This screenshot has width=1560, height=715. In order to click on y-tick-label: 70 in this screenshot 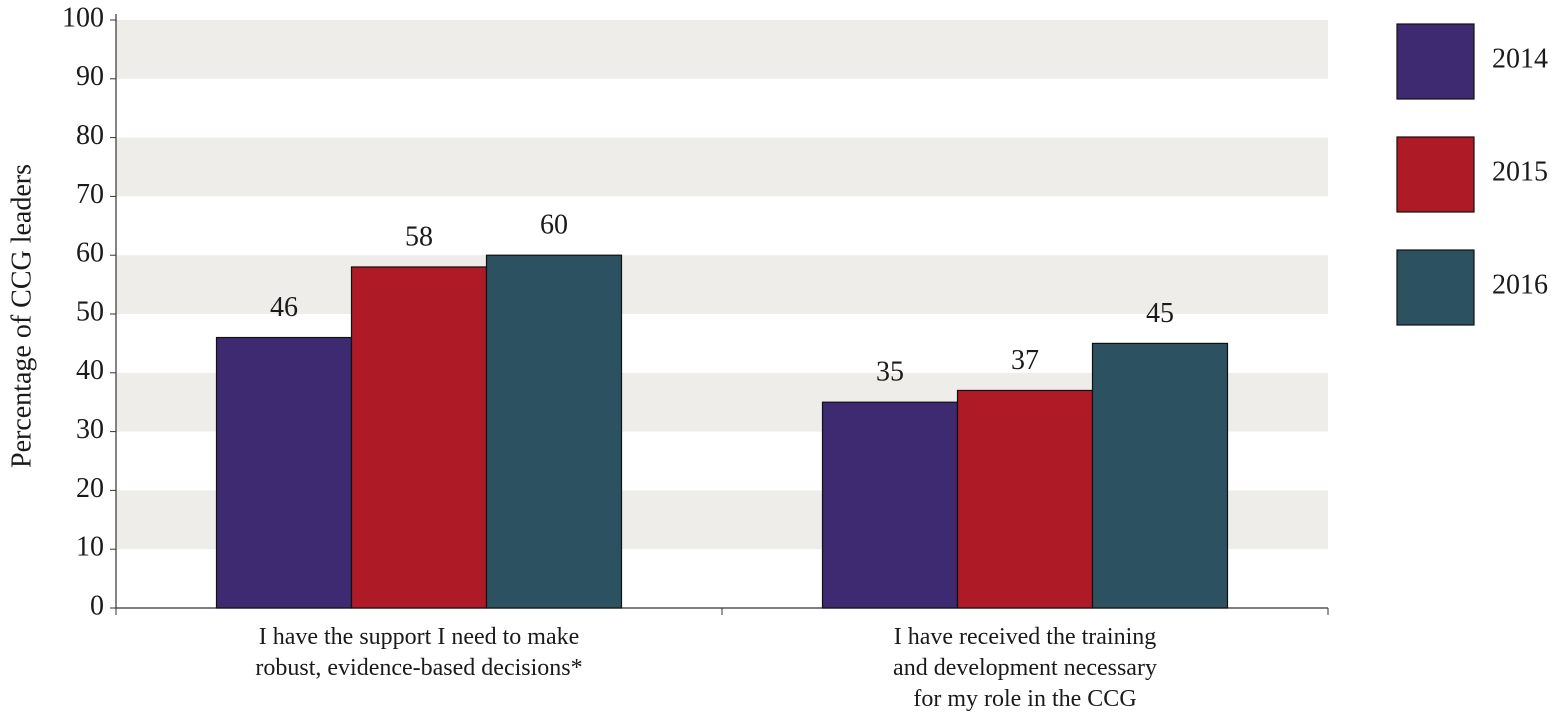, I will do `click(90, 194)`.